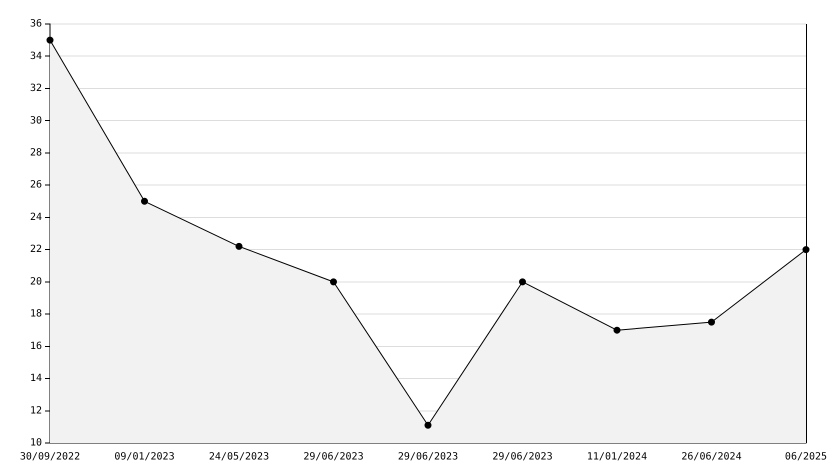 The image size is (834, 468). Describe the element at coordinates (36, 282) in the screenshot. I see `y-tick-label: 20` at that location.